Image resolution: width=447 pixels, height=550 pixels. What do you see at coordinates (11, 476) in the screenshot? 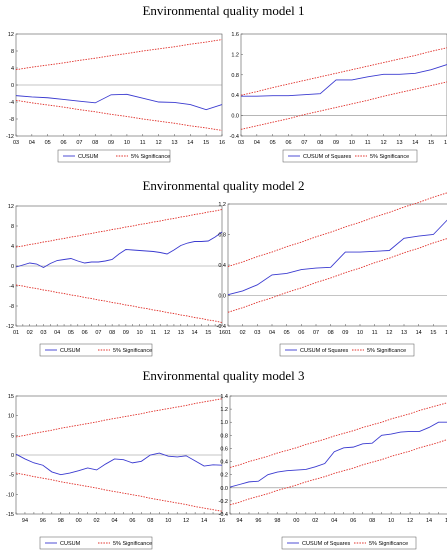
I see `y-tick-label: -5` at bounding box center [11, 476].